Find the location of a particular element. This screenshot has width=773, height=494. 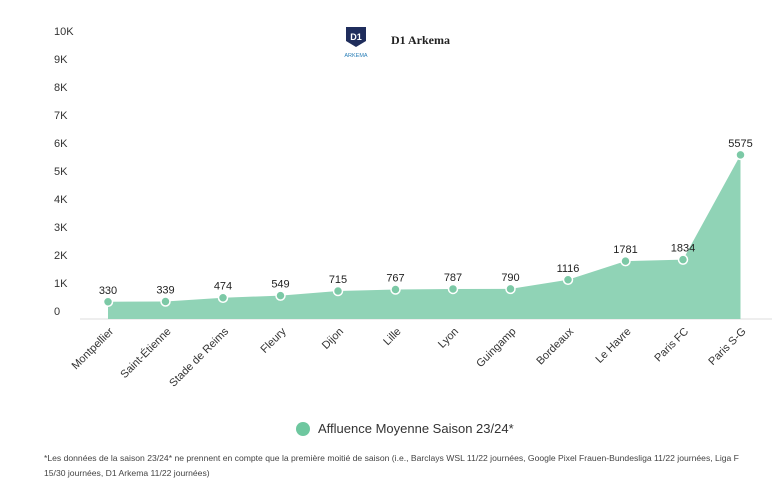

x-tick-label: Le Havre is located at coordinates (614, 346).